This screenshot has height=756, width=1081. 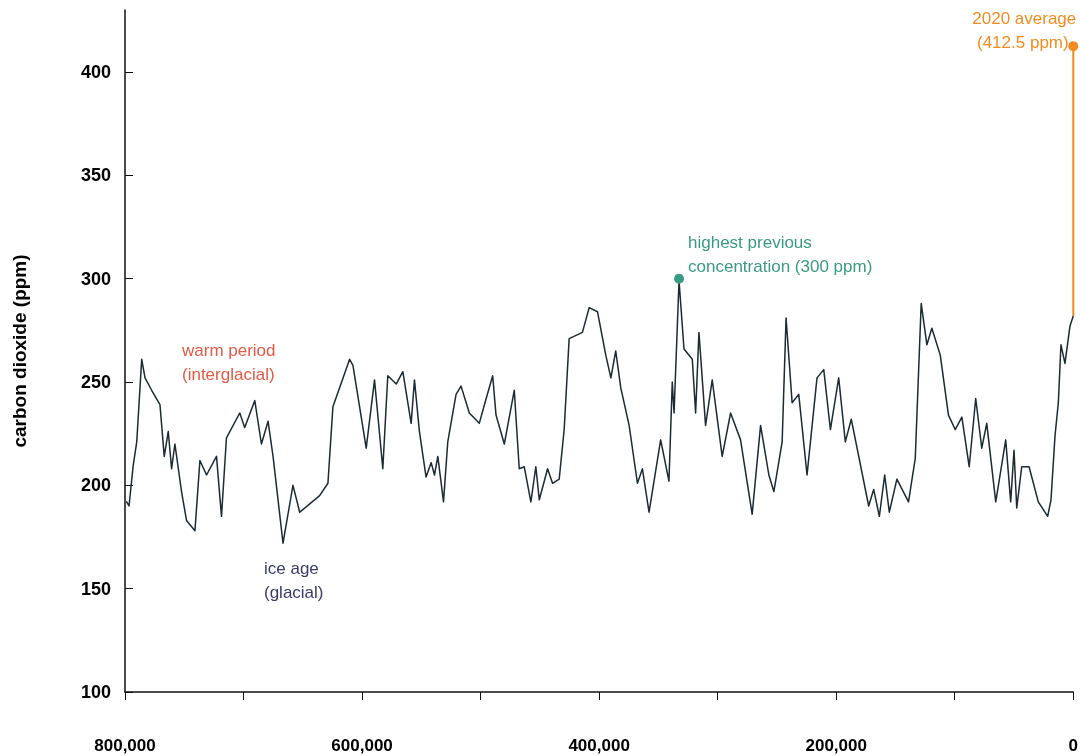 What do you see at coordinates (125, 745) in the screenshot?
I see `x-tick-label: 800,000` at bounding box center [125, 745].